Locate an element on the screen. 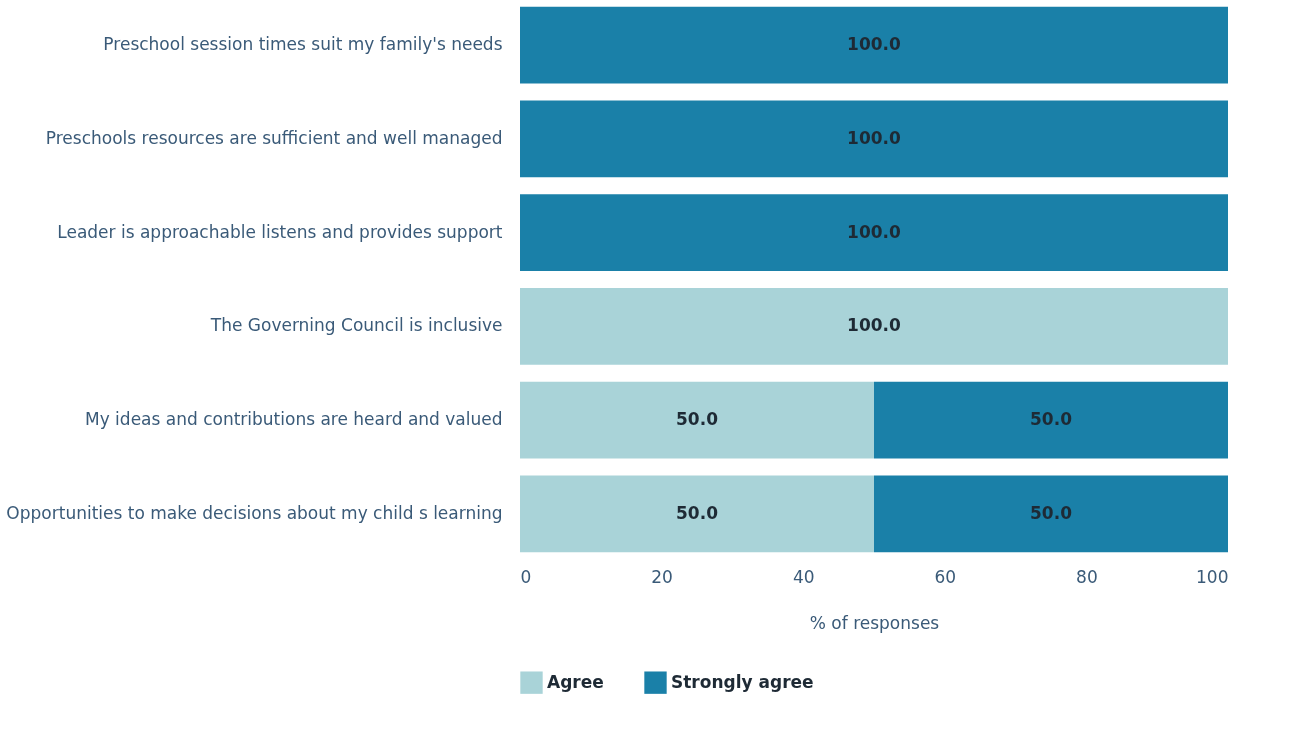 The width and height of the screenshot is (1315, 735). legend-label: Strongly agree is located at coordinates (742, 681).